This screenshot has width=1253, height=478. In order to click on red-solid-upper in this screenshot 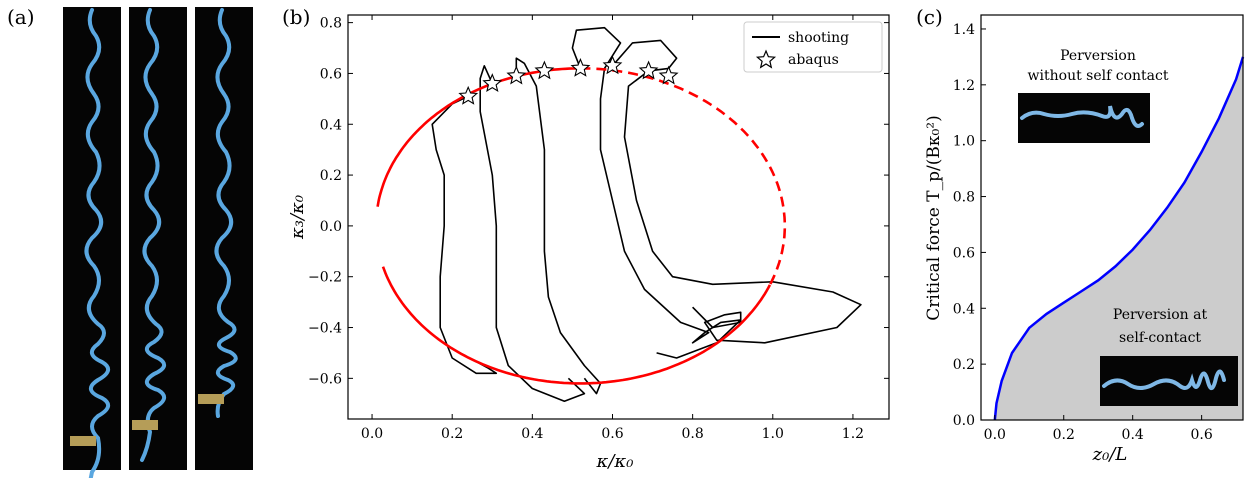, I will do `click(478, 137)`.